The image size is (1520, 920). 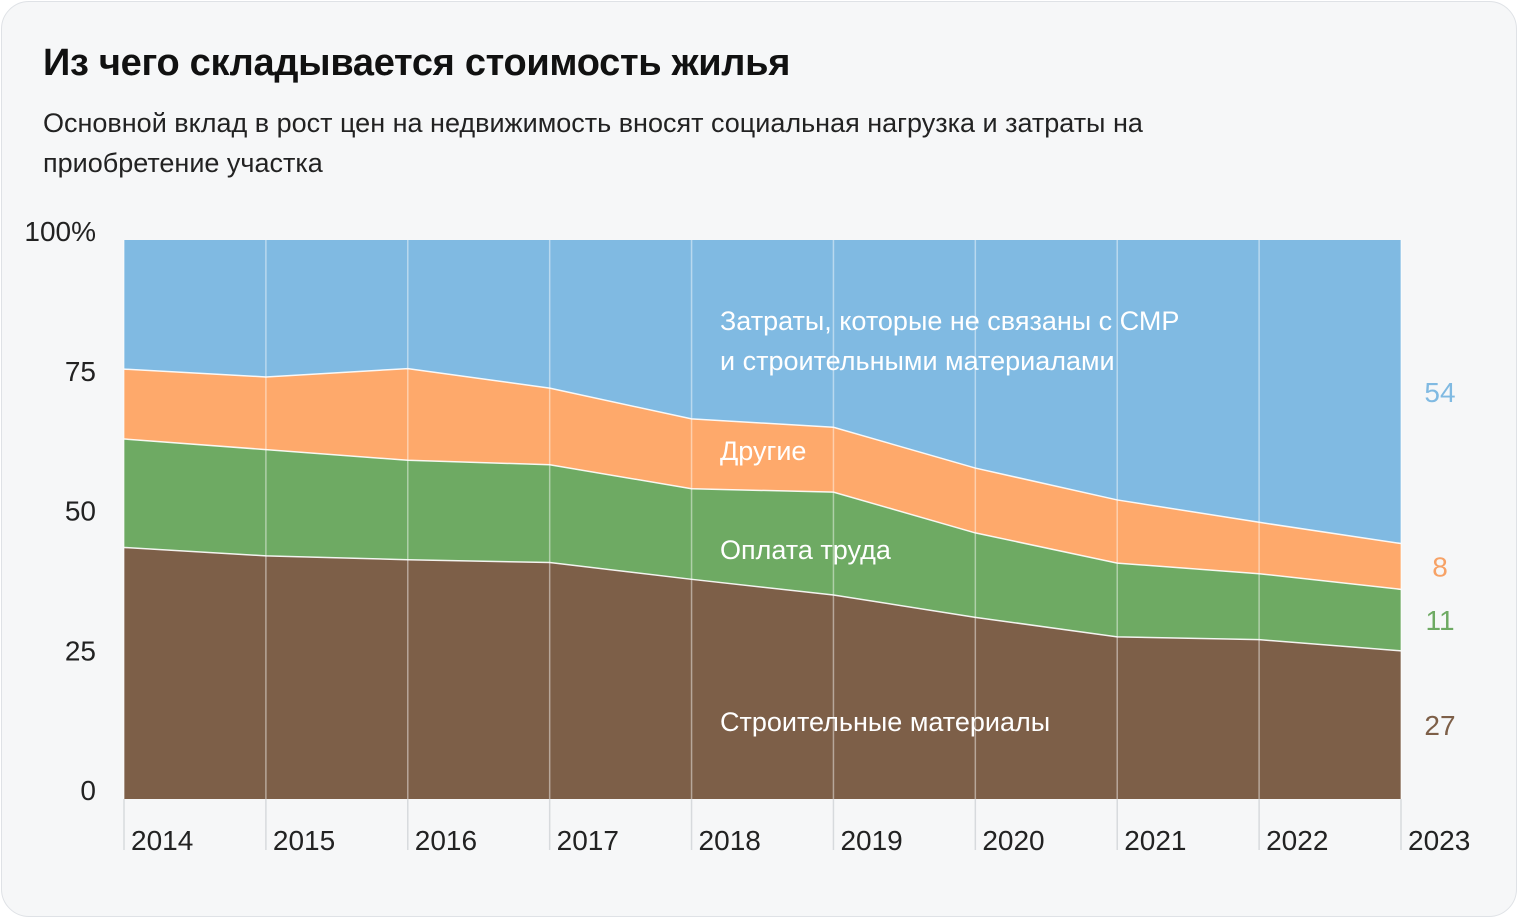 I want to click on chart-title: Из чего складывается стоимость жилья, so click(x=417, y=63).